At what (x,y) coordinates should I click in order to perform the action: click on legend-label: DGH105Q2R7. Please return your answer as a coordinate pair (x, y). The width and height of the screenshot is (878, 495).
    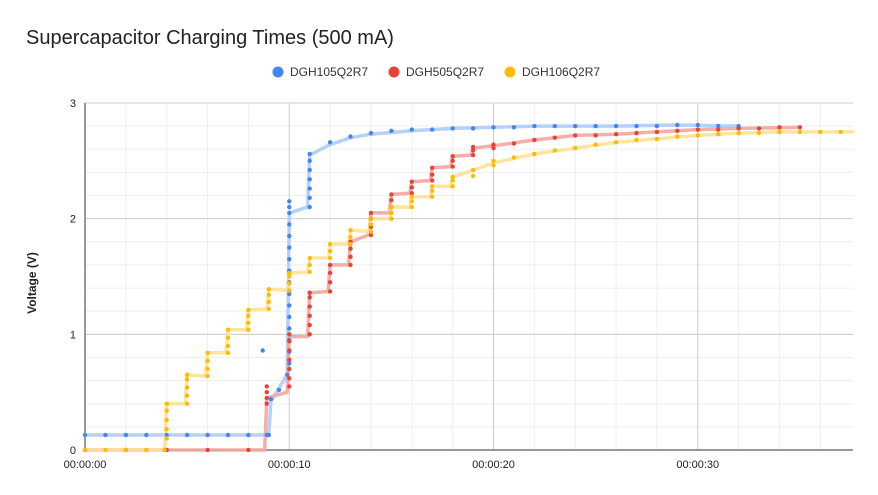
    Looking at the image, I should click on (329, 72).